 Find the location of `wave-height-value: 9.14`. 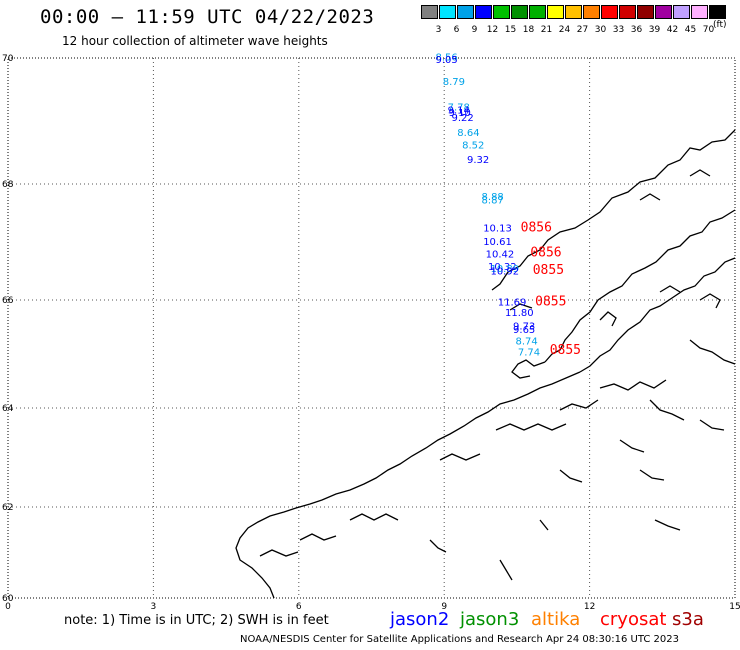

wave-height-value: 9.14 is located at coordinates (459, 110).